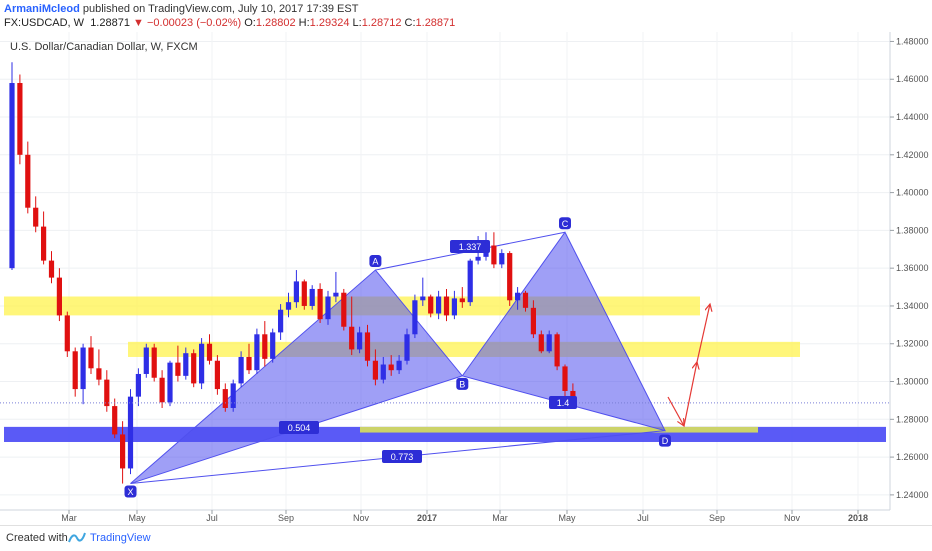 The width and height of the screenshot is (932, 551). What do you see at coordinates (912, 457) in the screenshot?
I see `price-tick-label: 1.26000` at bounding box center [912, 457].